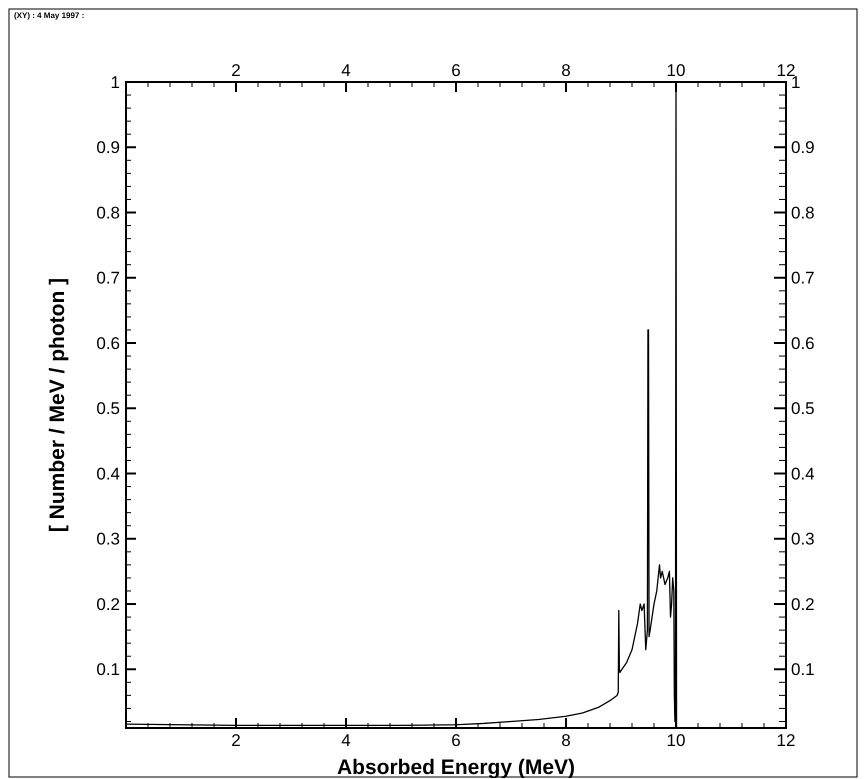 This screenshot has height=779, width=866. Describe the element at coordinates (456, 70) in the screenshot. I see `x-tick-label: 6` at that location.